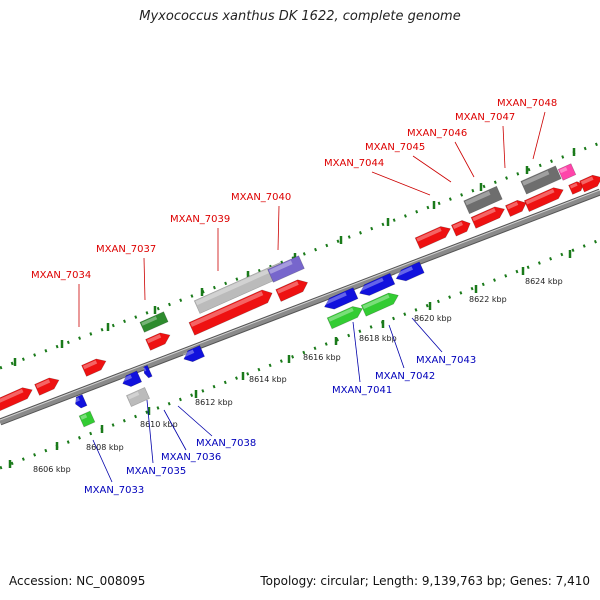  What do you see at coordinates (214, 402) in the screenshot?
I see `kbp-tick-label: 8612 kbp` at bounding box center [214, 402].